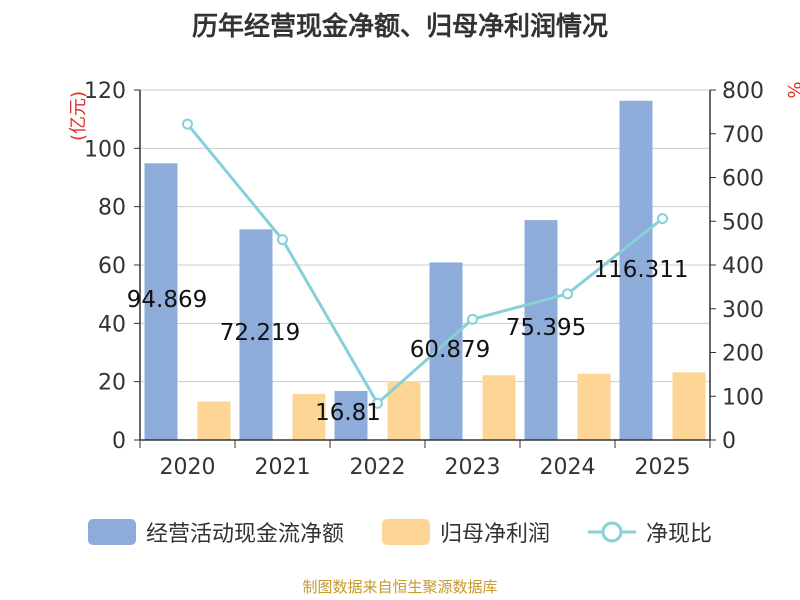 Image resolution: width=800 pixels, height=600 pixels. I want to click on data-label-operating-cash-flow: 16.81, so click(348, 413).